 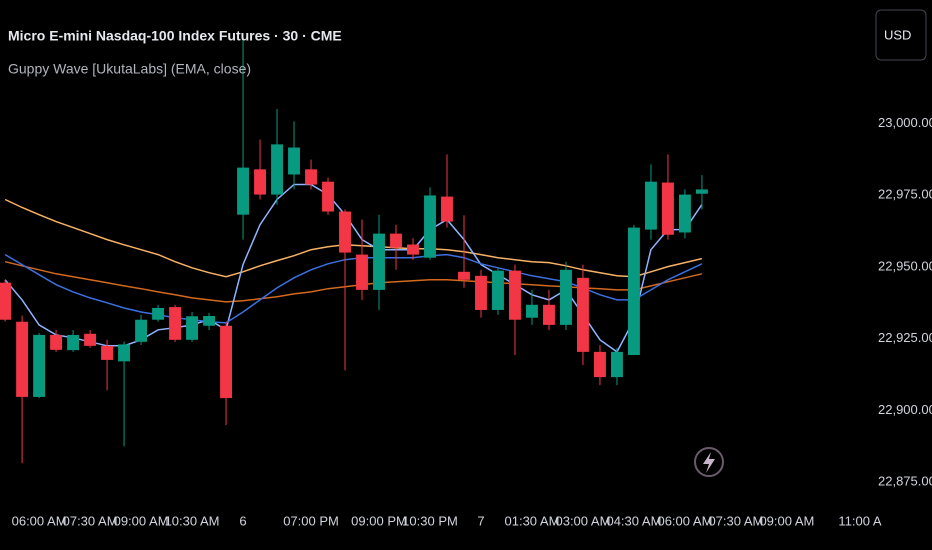 What do you see at coordinates (480, 520) in the screenshot?
I see `x-tick-label: 7` at bounding box center [480, 520].